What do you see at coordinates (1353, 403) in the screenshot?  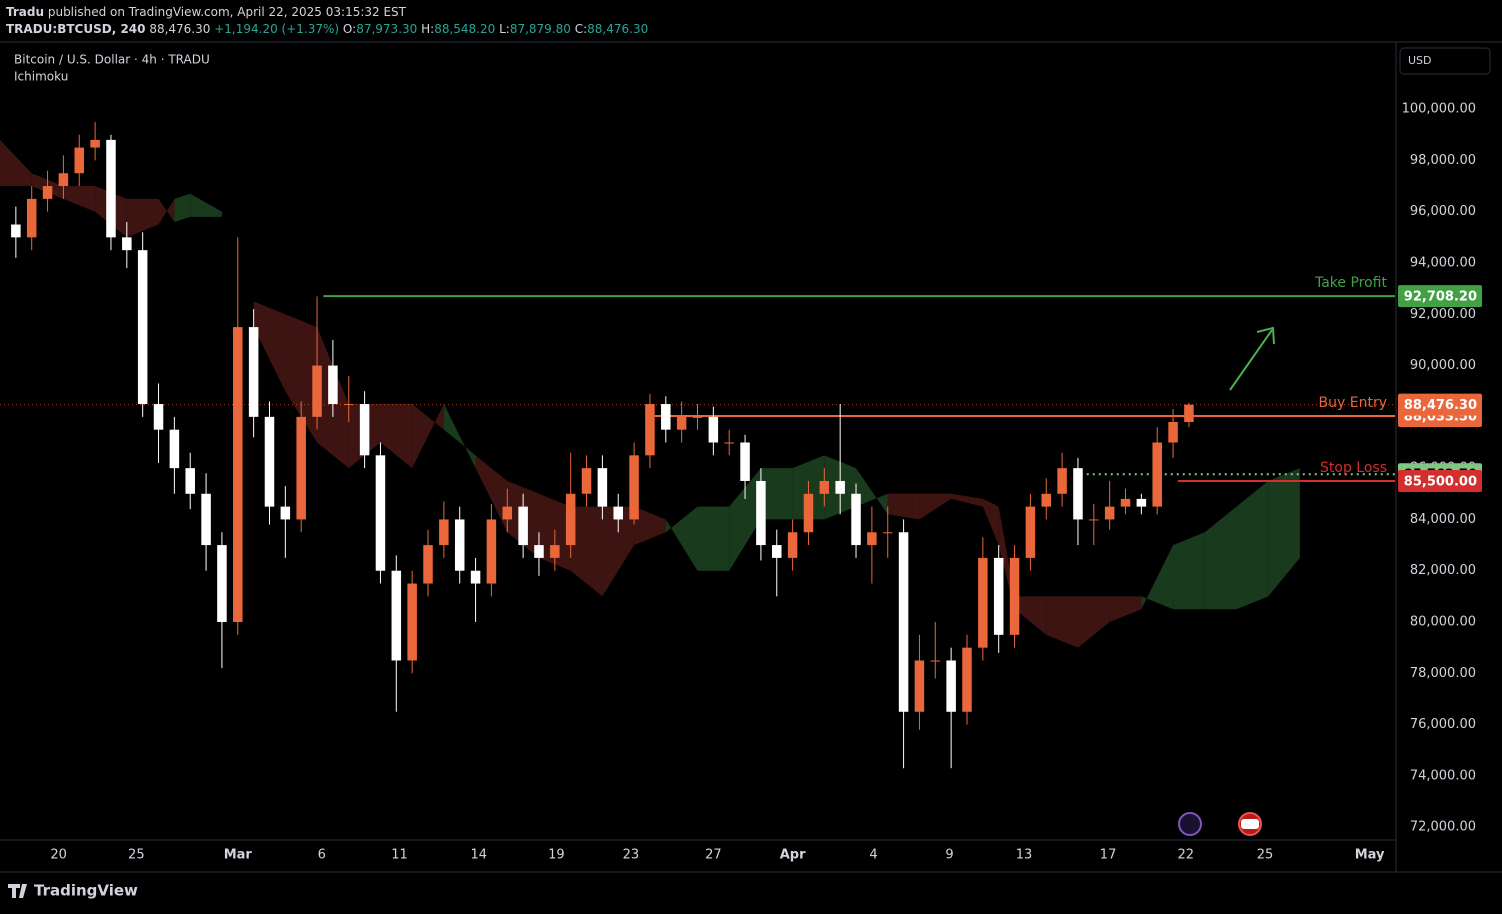 I see `level-label: Buy Entry` at bounding box center [1353, 403].